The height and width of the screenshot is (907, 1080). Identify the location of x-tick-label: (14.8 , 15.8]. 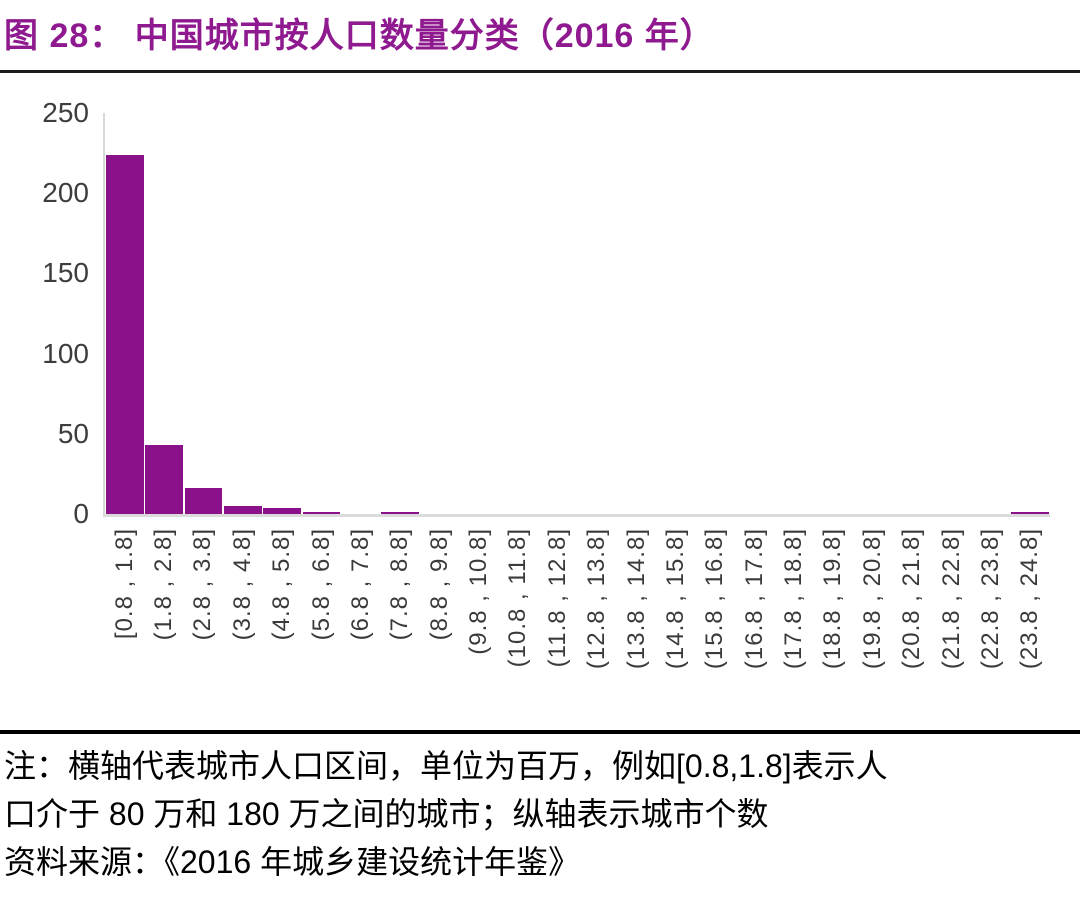
(675, 599).